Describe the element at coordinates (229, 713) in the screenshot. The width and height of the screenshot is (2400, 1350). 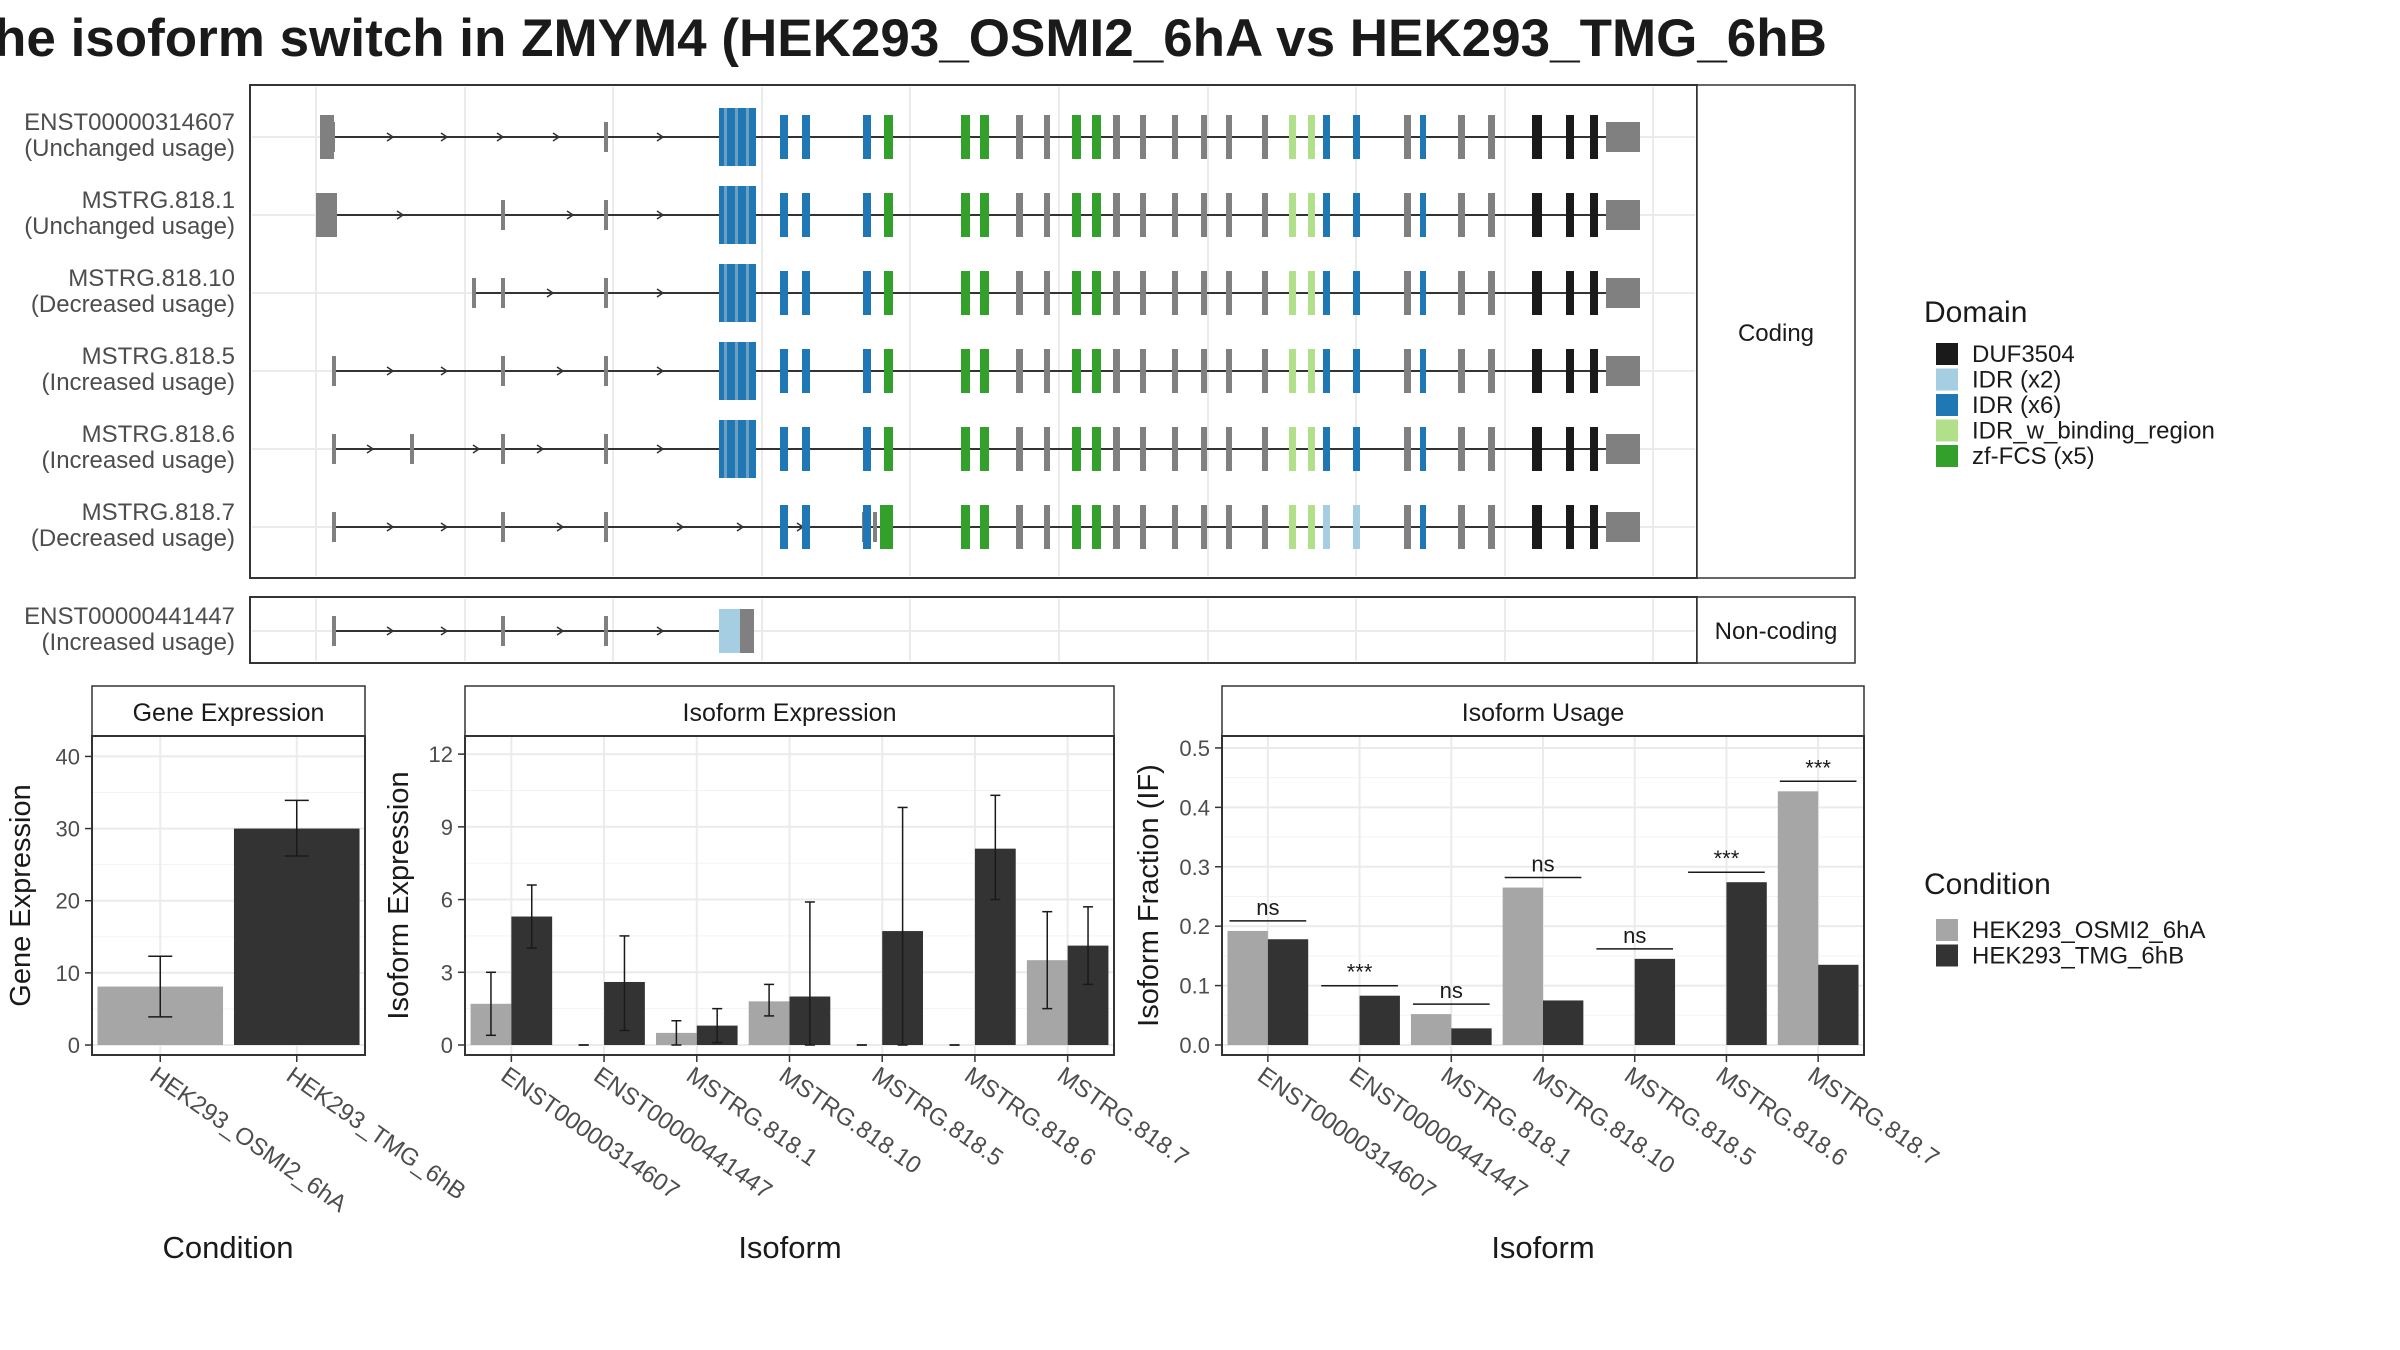
I see `panel-title: Gene Expression` at that location.